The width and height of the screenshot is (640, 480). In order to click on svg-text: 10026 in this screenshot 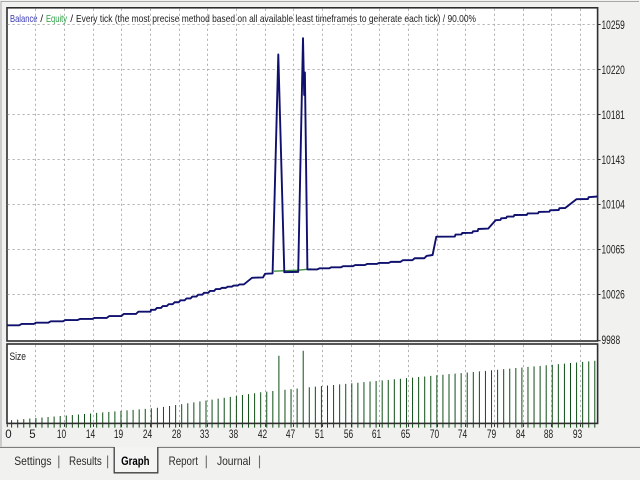, I will do `click(613, 295)`.